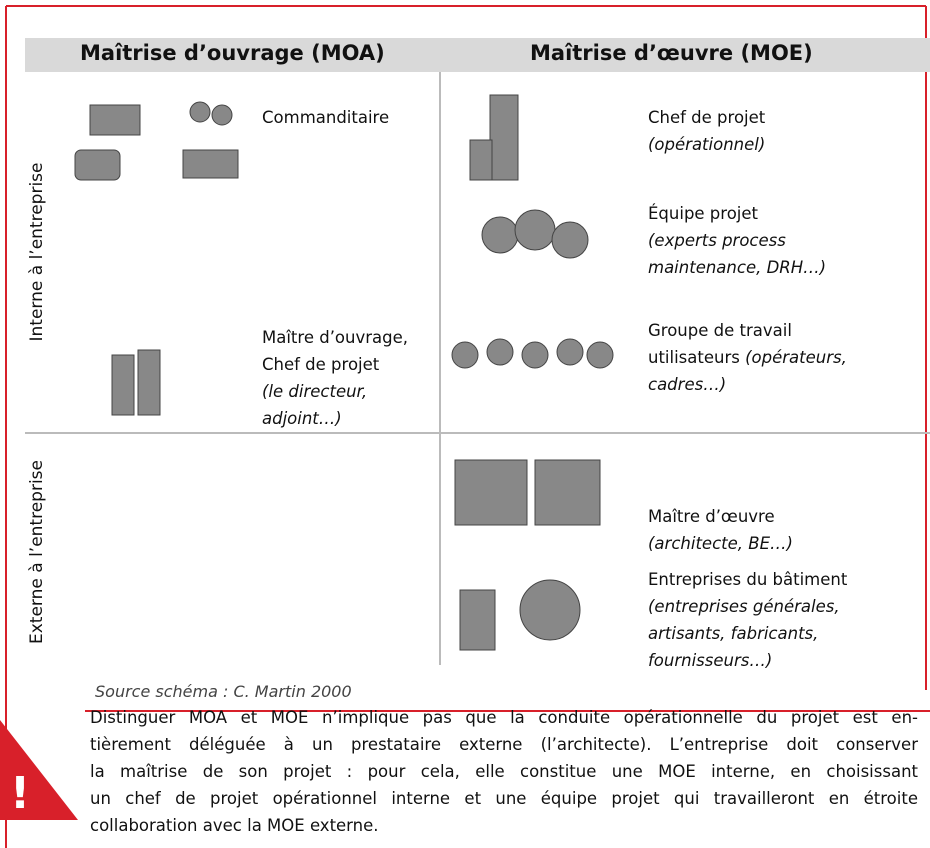 Image resolution: width=930 pixels, height=848 pixels. I want to click on row-label: Externe à l’entreprise, so click(37, 552).